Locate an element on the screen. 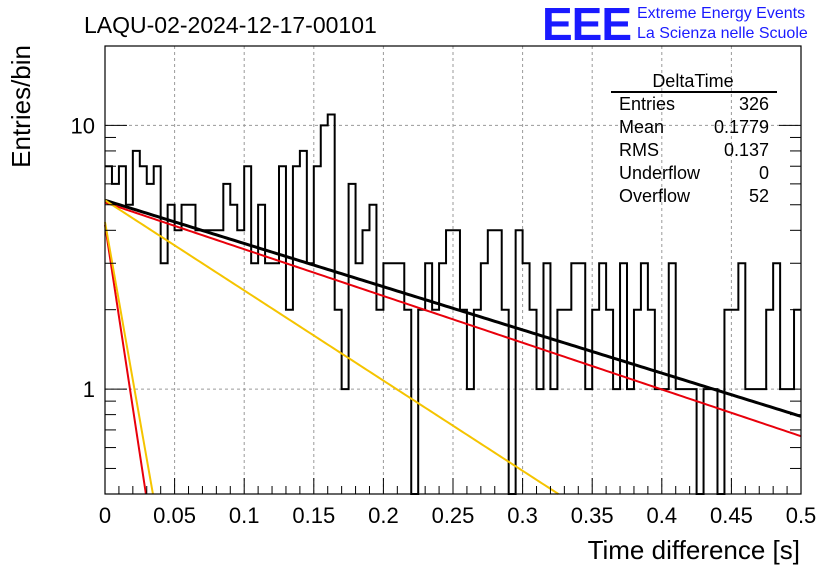 The width and height of the screenshot is (836, 572). x-tick-label: 0.05 is located at coordinates (174, 515).